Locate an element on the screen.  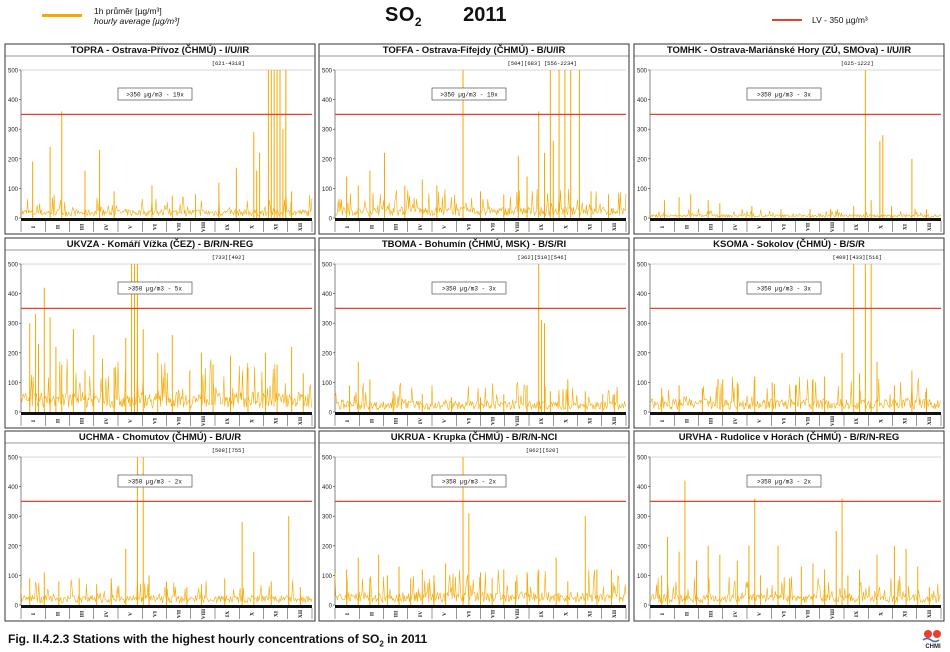
series-legend-cs: 1h průměr [µg/m³] is located at coordinates (128, 11).